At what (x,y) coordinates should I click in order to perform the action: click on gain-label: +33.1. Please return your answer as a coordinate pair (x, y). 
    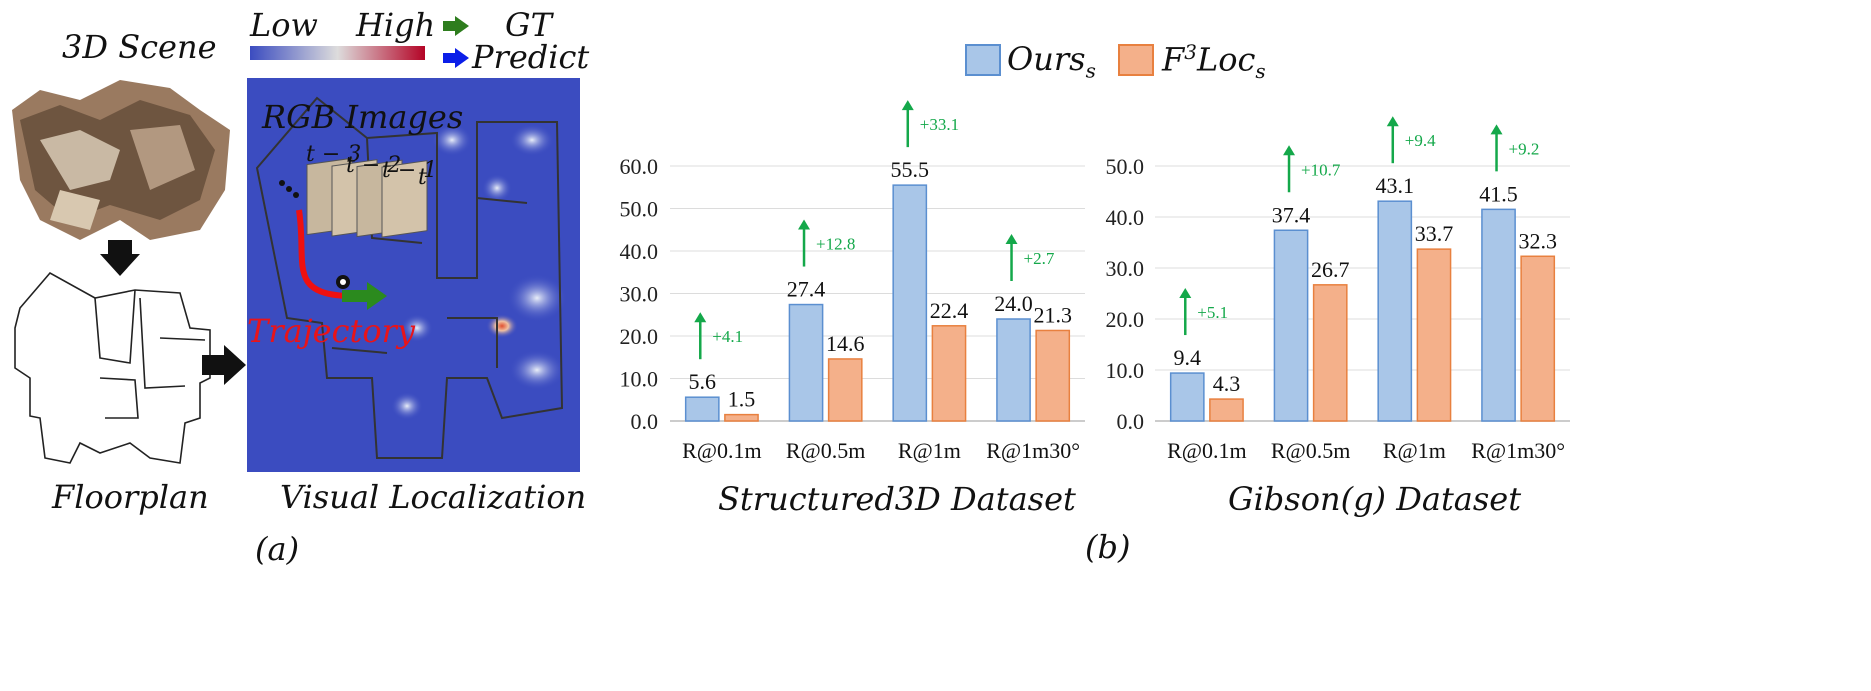
    Looking at the image, I should click on (939, 124).